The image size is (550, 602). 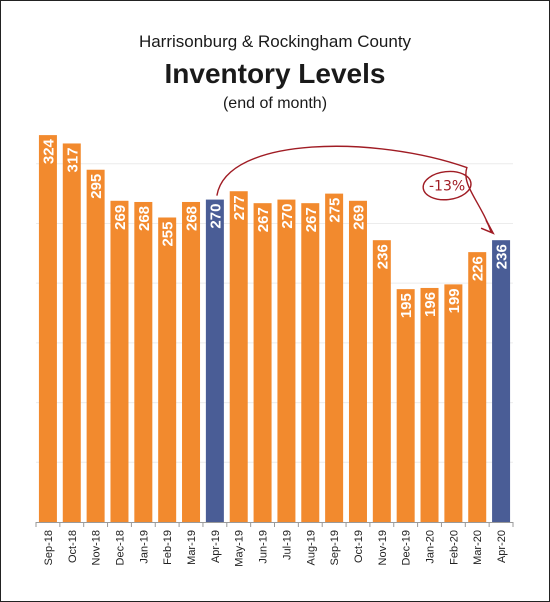 I want to click on tick-label: Nov-18, so click(x=97, y=547).